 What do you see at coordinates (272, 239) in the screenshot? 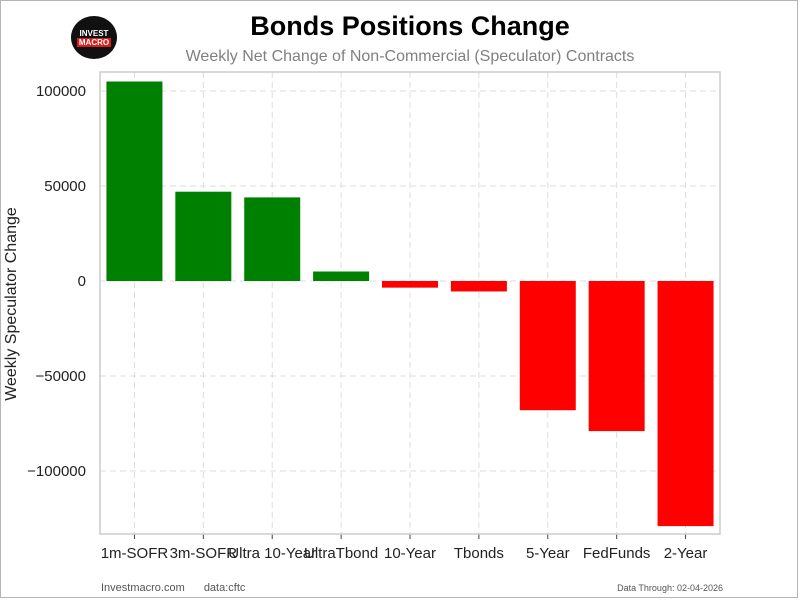
I see `bar-ultra-10-year` at bounding box center [272, 239].